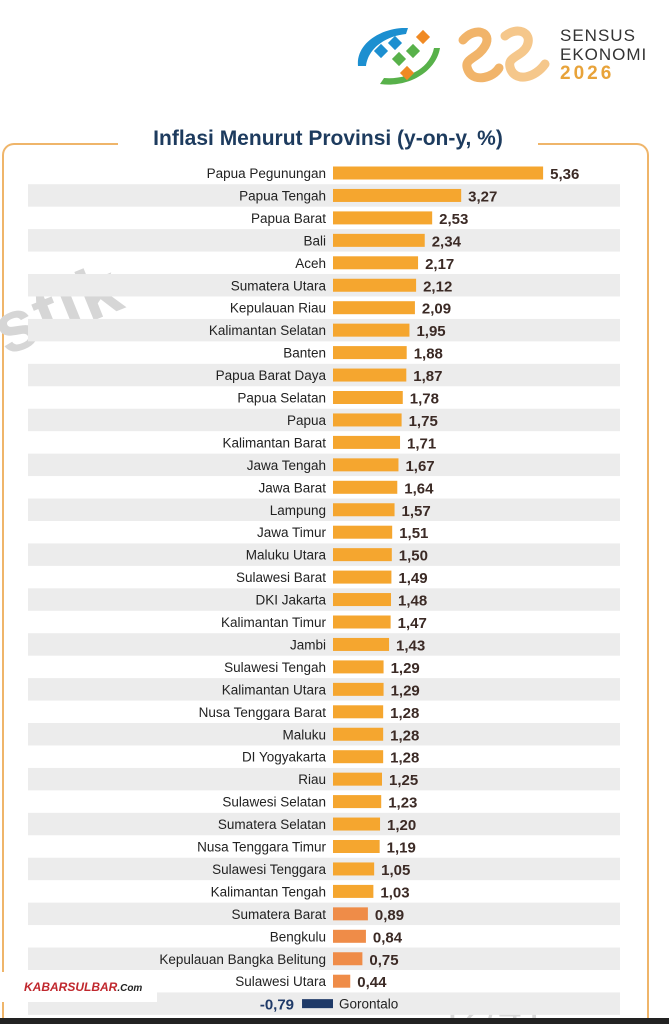 The image size is (669, 1033). I want to click on value-label: 1,05, so click(395, 870).